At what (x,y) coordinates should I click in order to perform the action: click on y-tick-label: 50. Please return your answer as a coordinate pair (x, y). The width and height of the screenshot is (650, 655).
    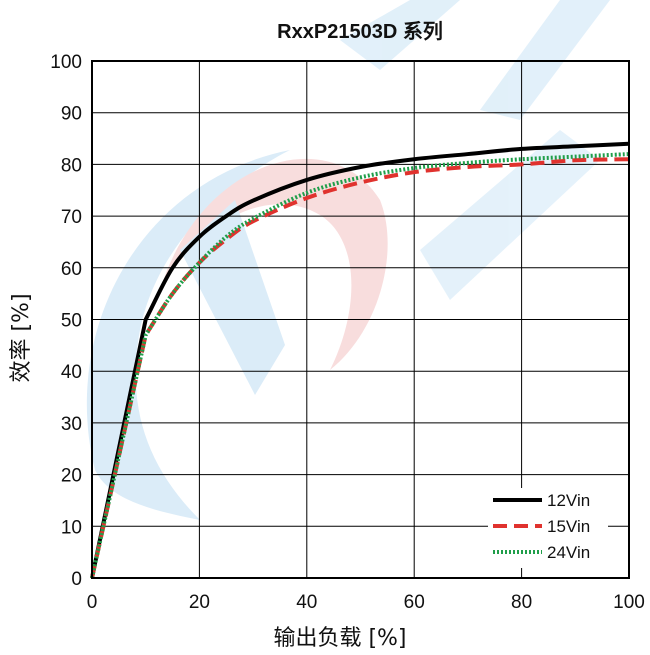
    Looking at the image, I should click on (71, 321).